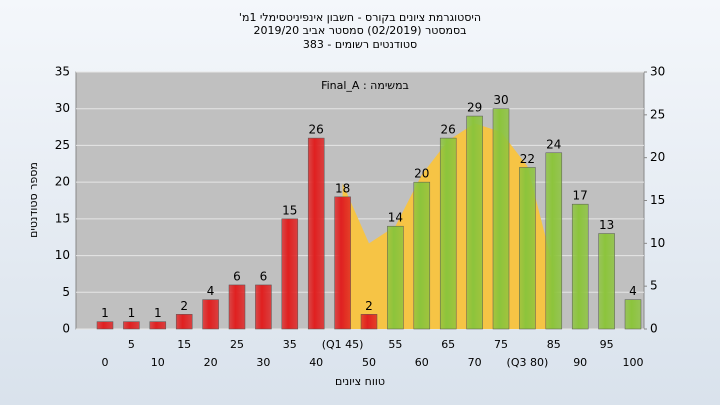  I want to click on x-tick-label: 10, so click(158, 362).